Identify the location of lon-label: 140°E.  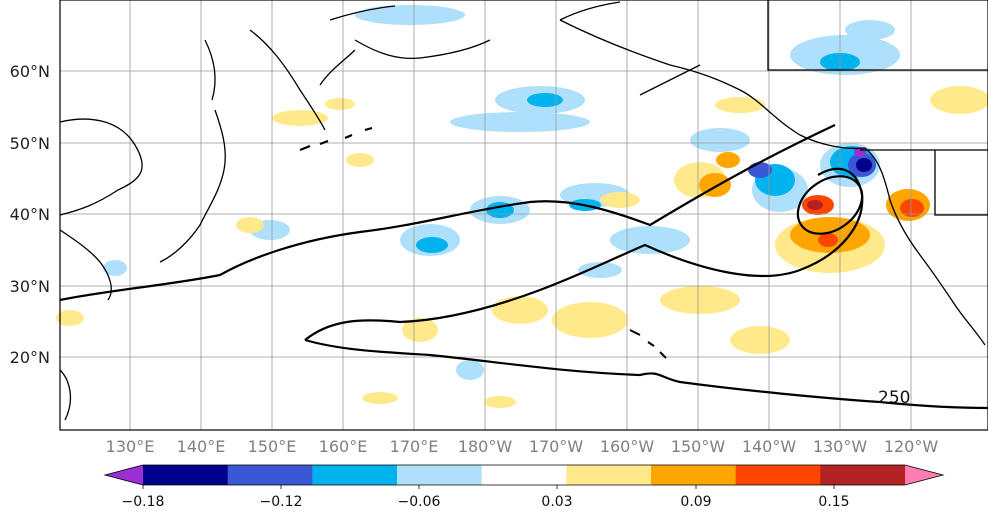
(201, 446).